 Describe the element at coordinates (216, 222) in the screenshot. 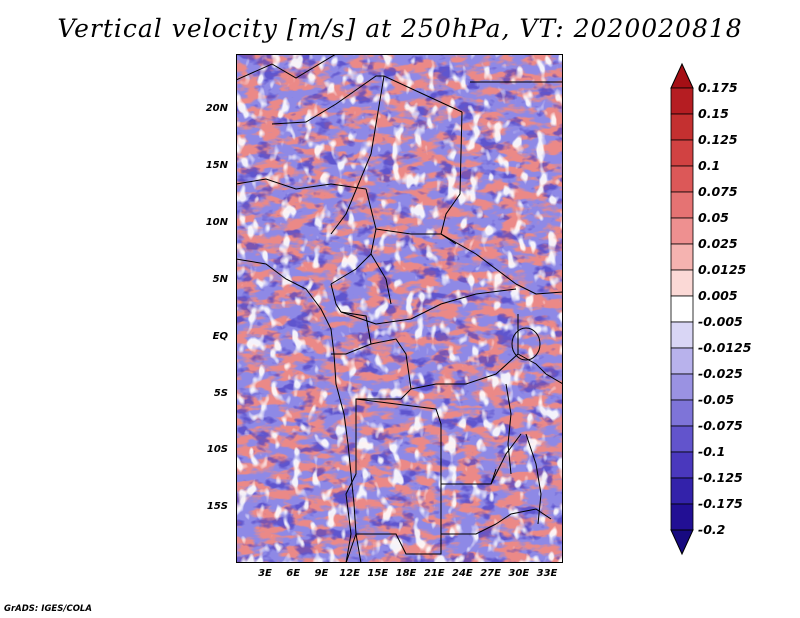

I see `lat-tick-label: 10N` at that location.